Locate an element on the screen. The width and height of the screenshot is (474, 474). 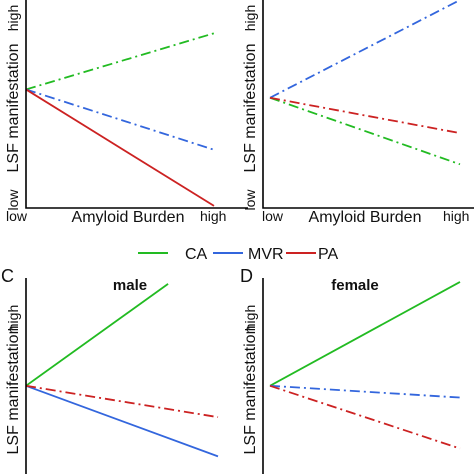
panel-top-right-lines is located at coordinates (365, 83).